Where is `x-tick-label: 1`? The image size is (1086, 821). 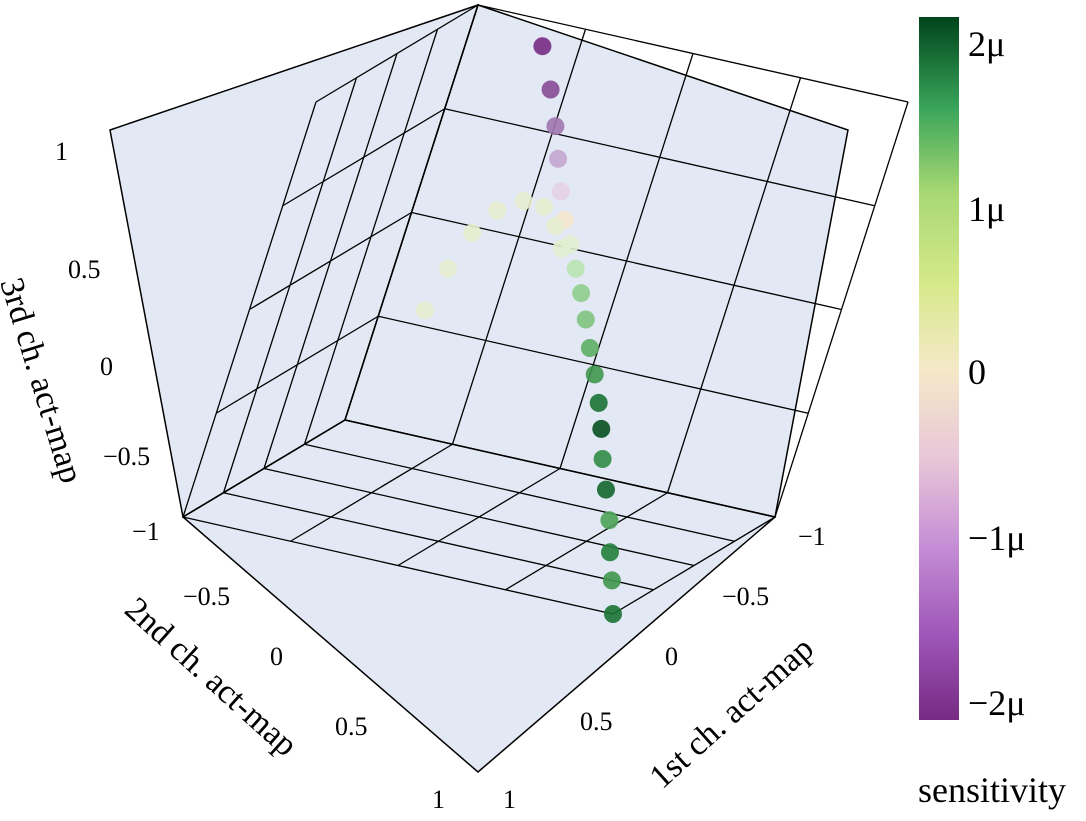 x-tick-label: 1 is located at coordinates (509, 799).